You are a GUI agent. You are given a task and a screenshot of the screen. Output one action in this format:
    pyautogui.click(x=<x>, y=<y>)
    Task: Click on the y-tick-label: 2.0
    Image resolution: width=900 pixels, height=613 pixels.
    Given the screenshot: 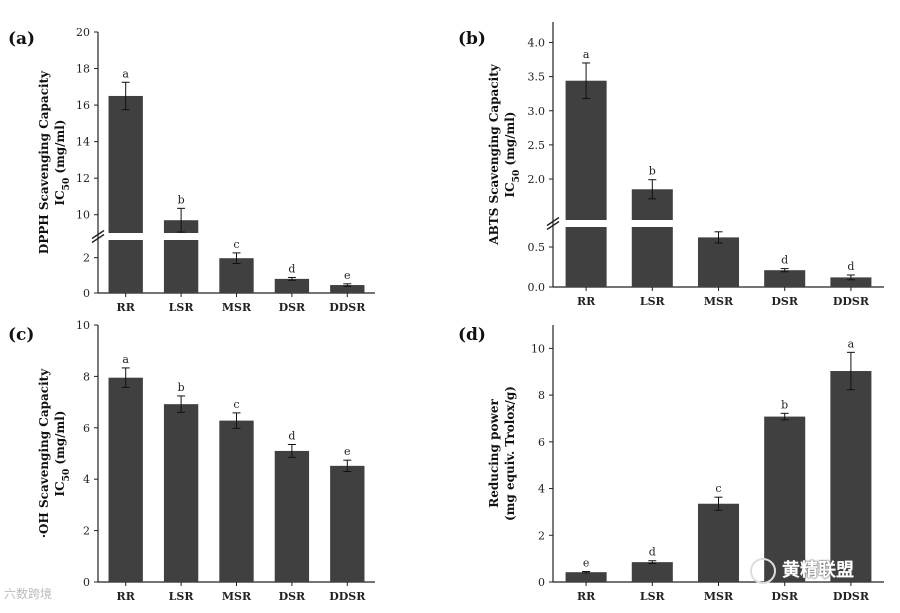 What is the action you would take?
    pyautogui.click(x=537, y=179)
    